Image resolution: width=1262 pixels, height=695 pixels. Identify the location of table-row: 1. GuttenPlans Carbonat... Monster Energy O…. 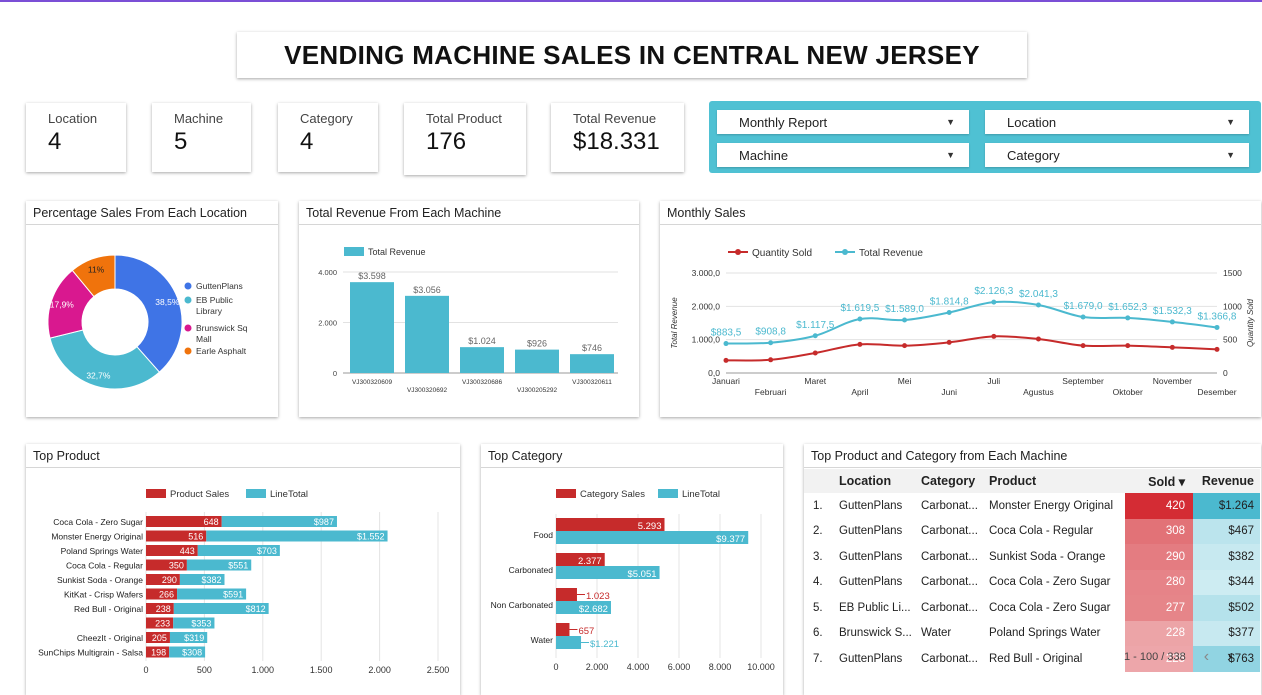
(1032, 506).